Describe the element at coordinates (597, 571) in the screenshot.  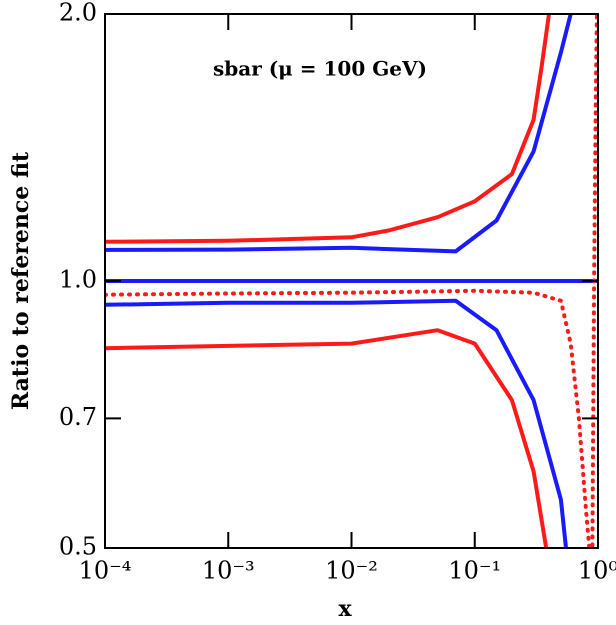
I see `x-tick-label: 10⁰` at that location.